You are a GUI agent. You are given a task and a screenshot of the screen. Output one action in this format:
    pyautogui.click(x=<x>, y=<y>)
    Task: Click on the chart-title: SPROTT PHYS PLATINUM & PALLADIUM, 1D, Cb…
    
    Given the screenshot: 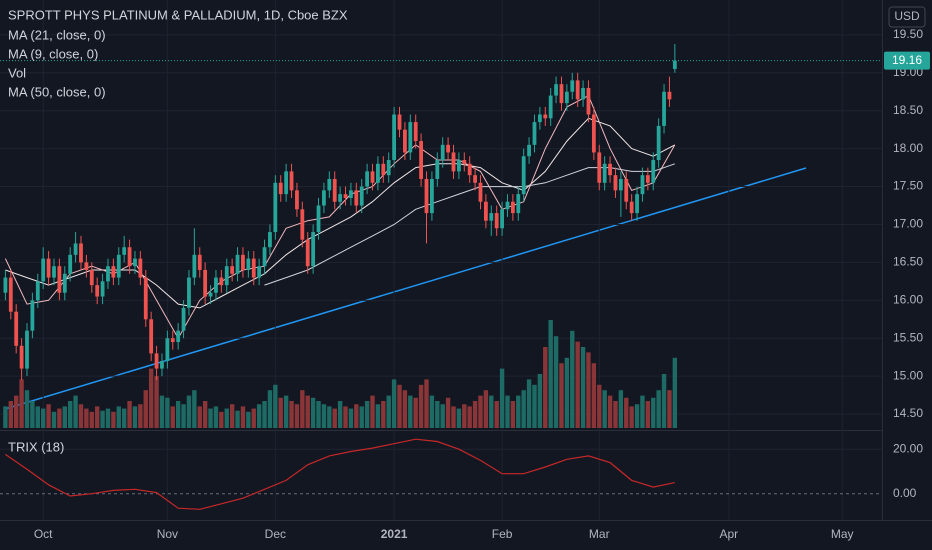 What is the action you would take?
    pyautogui.click(x=178, y=14)
    